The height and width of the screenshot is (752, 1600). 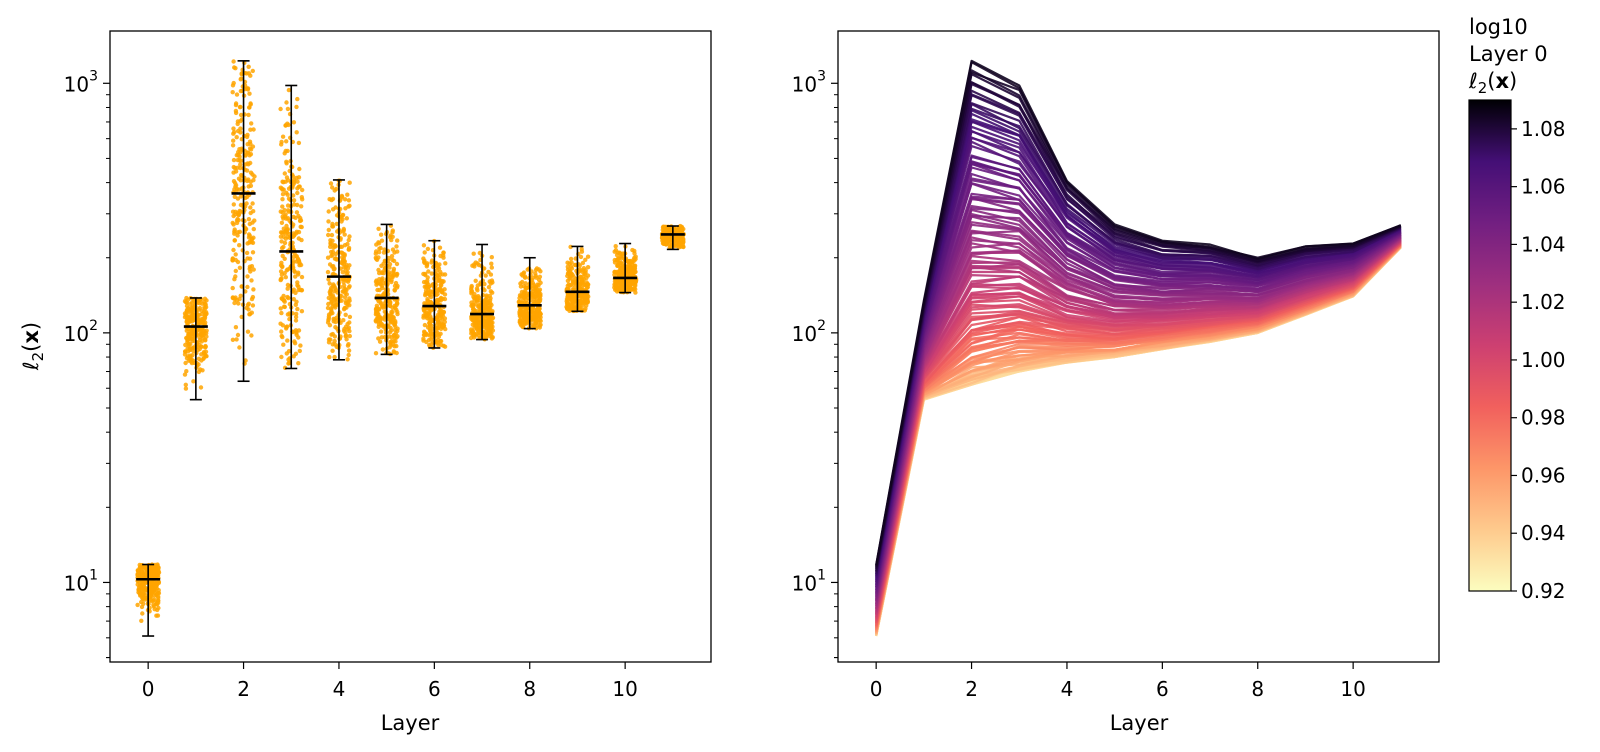 I want to click on left-x-axis-label: Layer, so click(x=410, y=723).